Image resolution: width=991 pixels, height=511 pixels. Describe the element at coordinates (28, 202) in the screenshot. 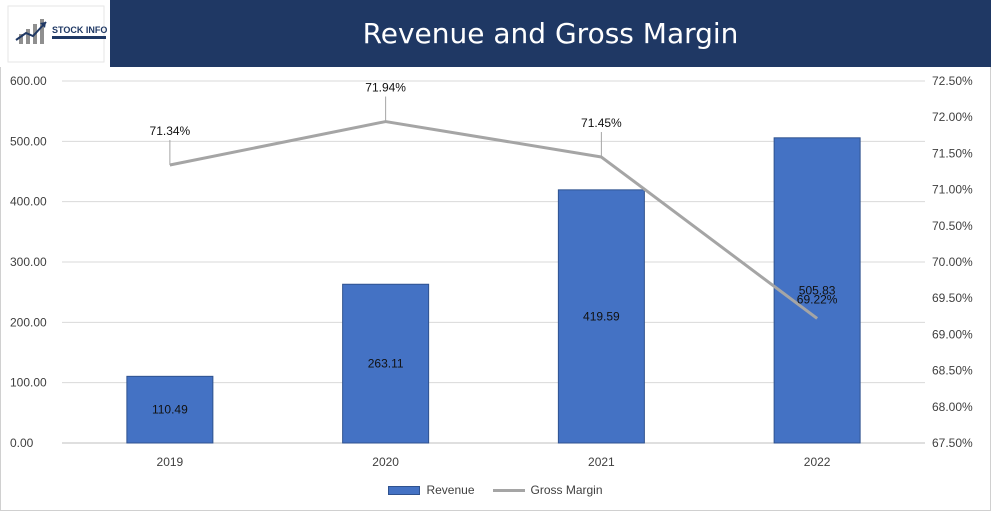

I see `left-tick-label: 400.00` at that location.